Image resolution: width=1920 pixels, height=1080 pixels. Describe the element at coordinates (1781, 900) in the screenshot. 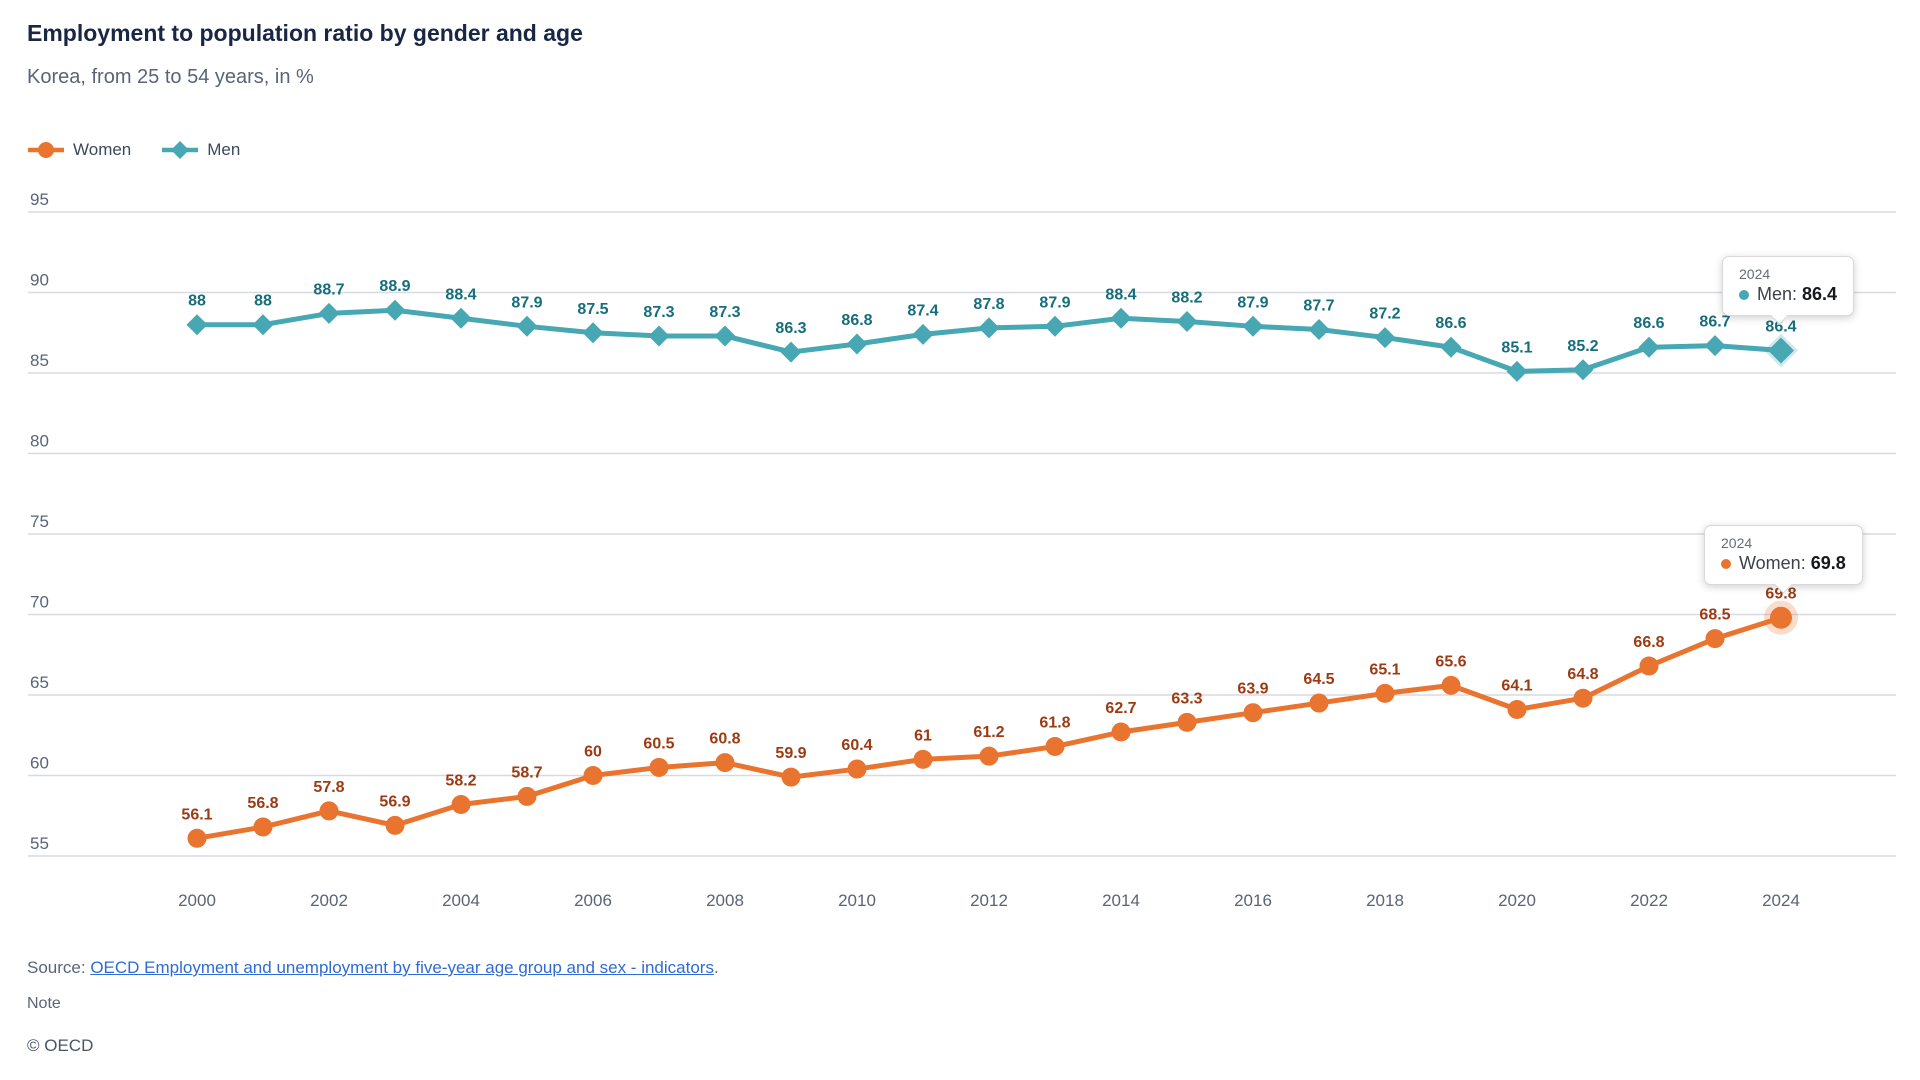

I see `svg-text: 2024` at that location.